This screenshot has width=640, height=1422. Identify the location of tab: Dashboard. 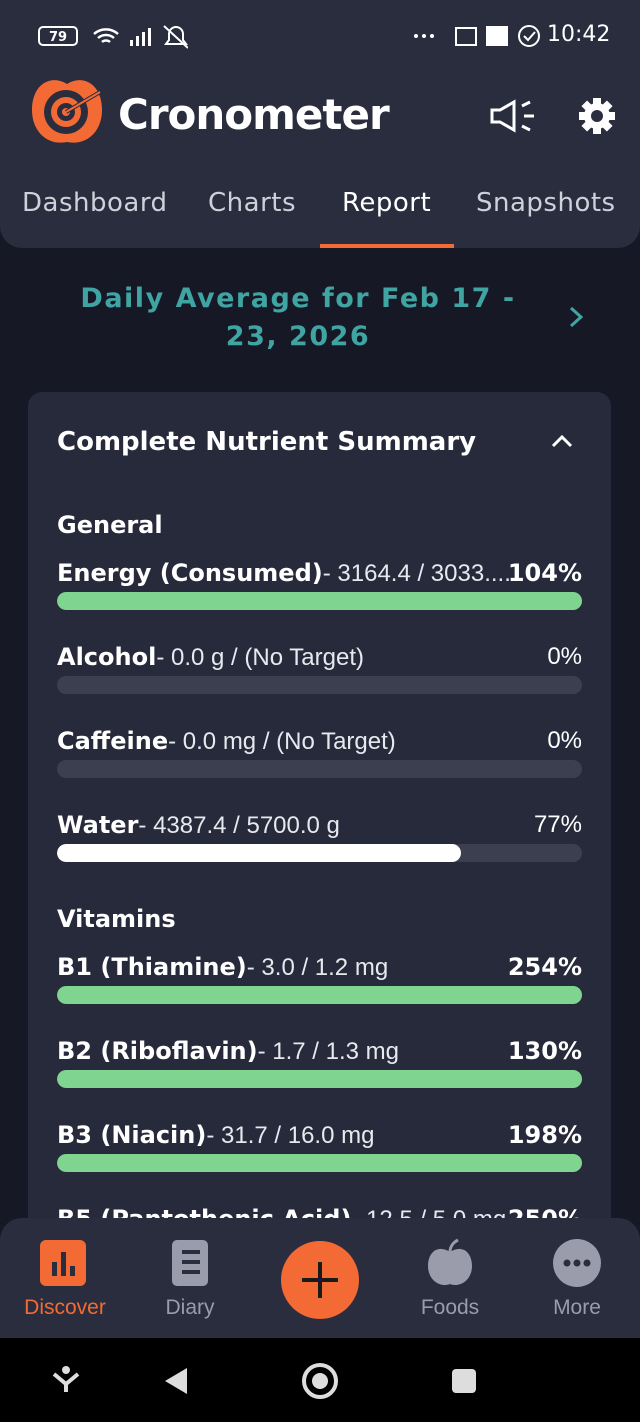
(95, 203).